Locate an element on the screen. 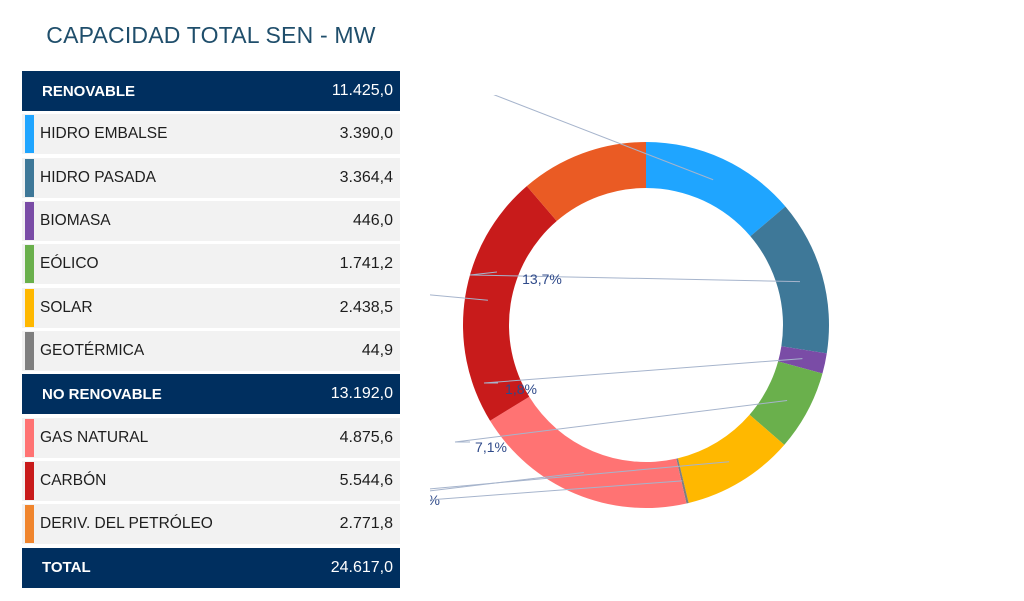 This screenshot has width=1024, height=601. row-value: 24.617,0 is located at coordinates (361, 567).